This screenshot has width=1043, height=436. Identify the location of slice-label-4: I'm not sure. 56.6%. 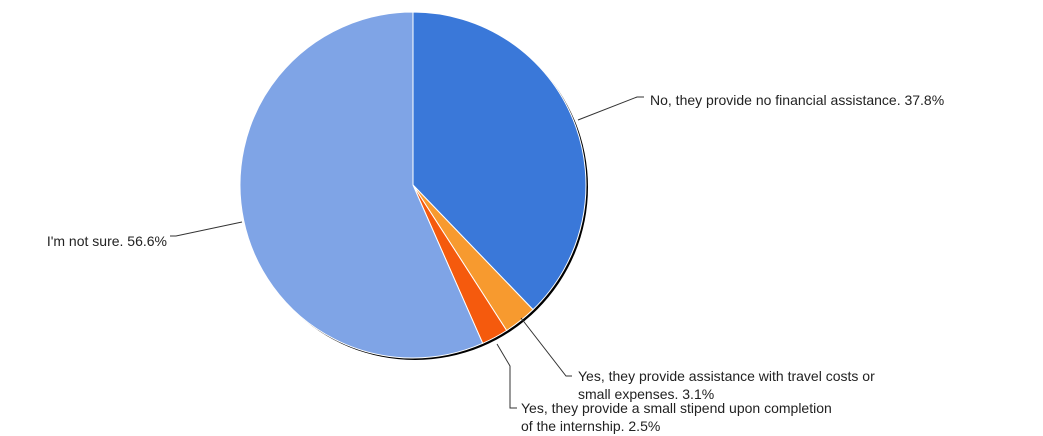
(107, 241).